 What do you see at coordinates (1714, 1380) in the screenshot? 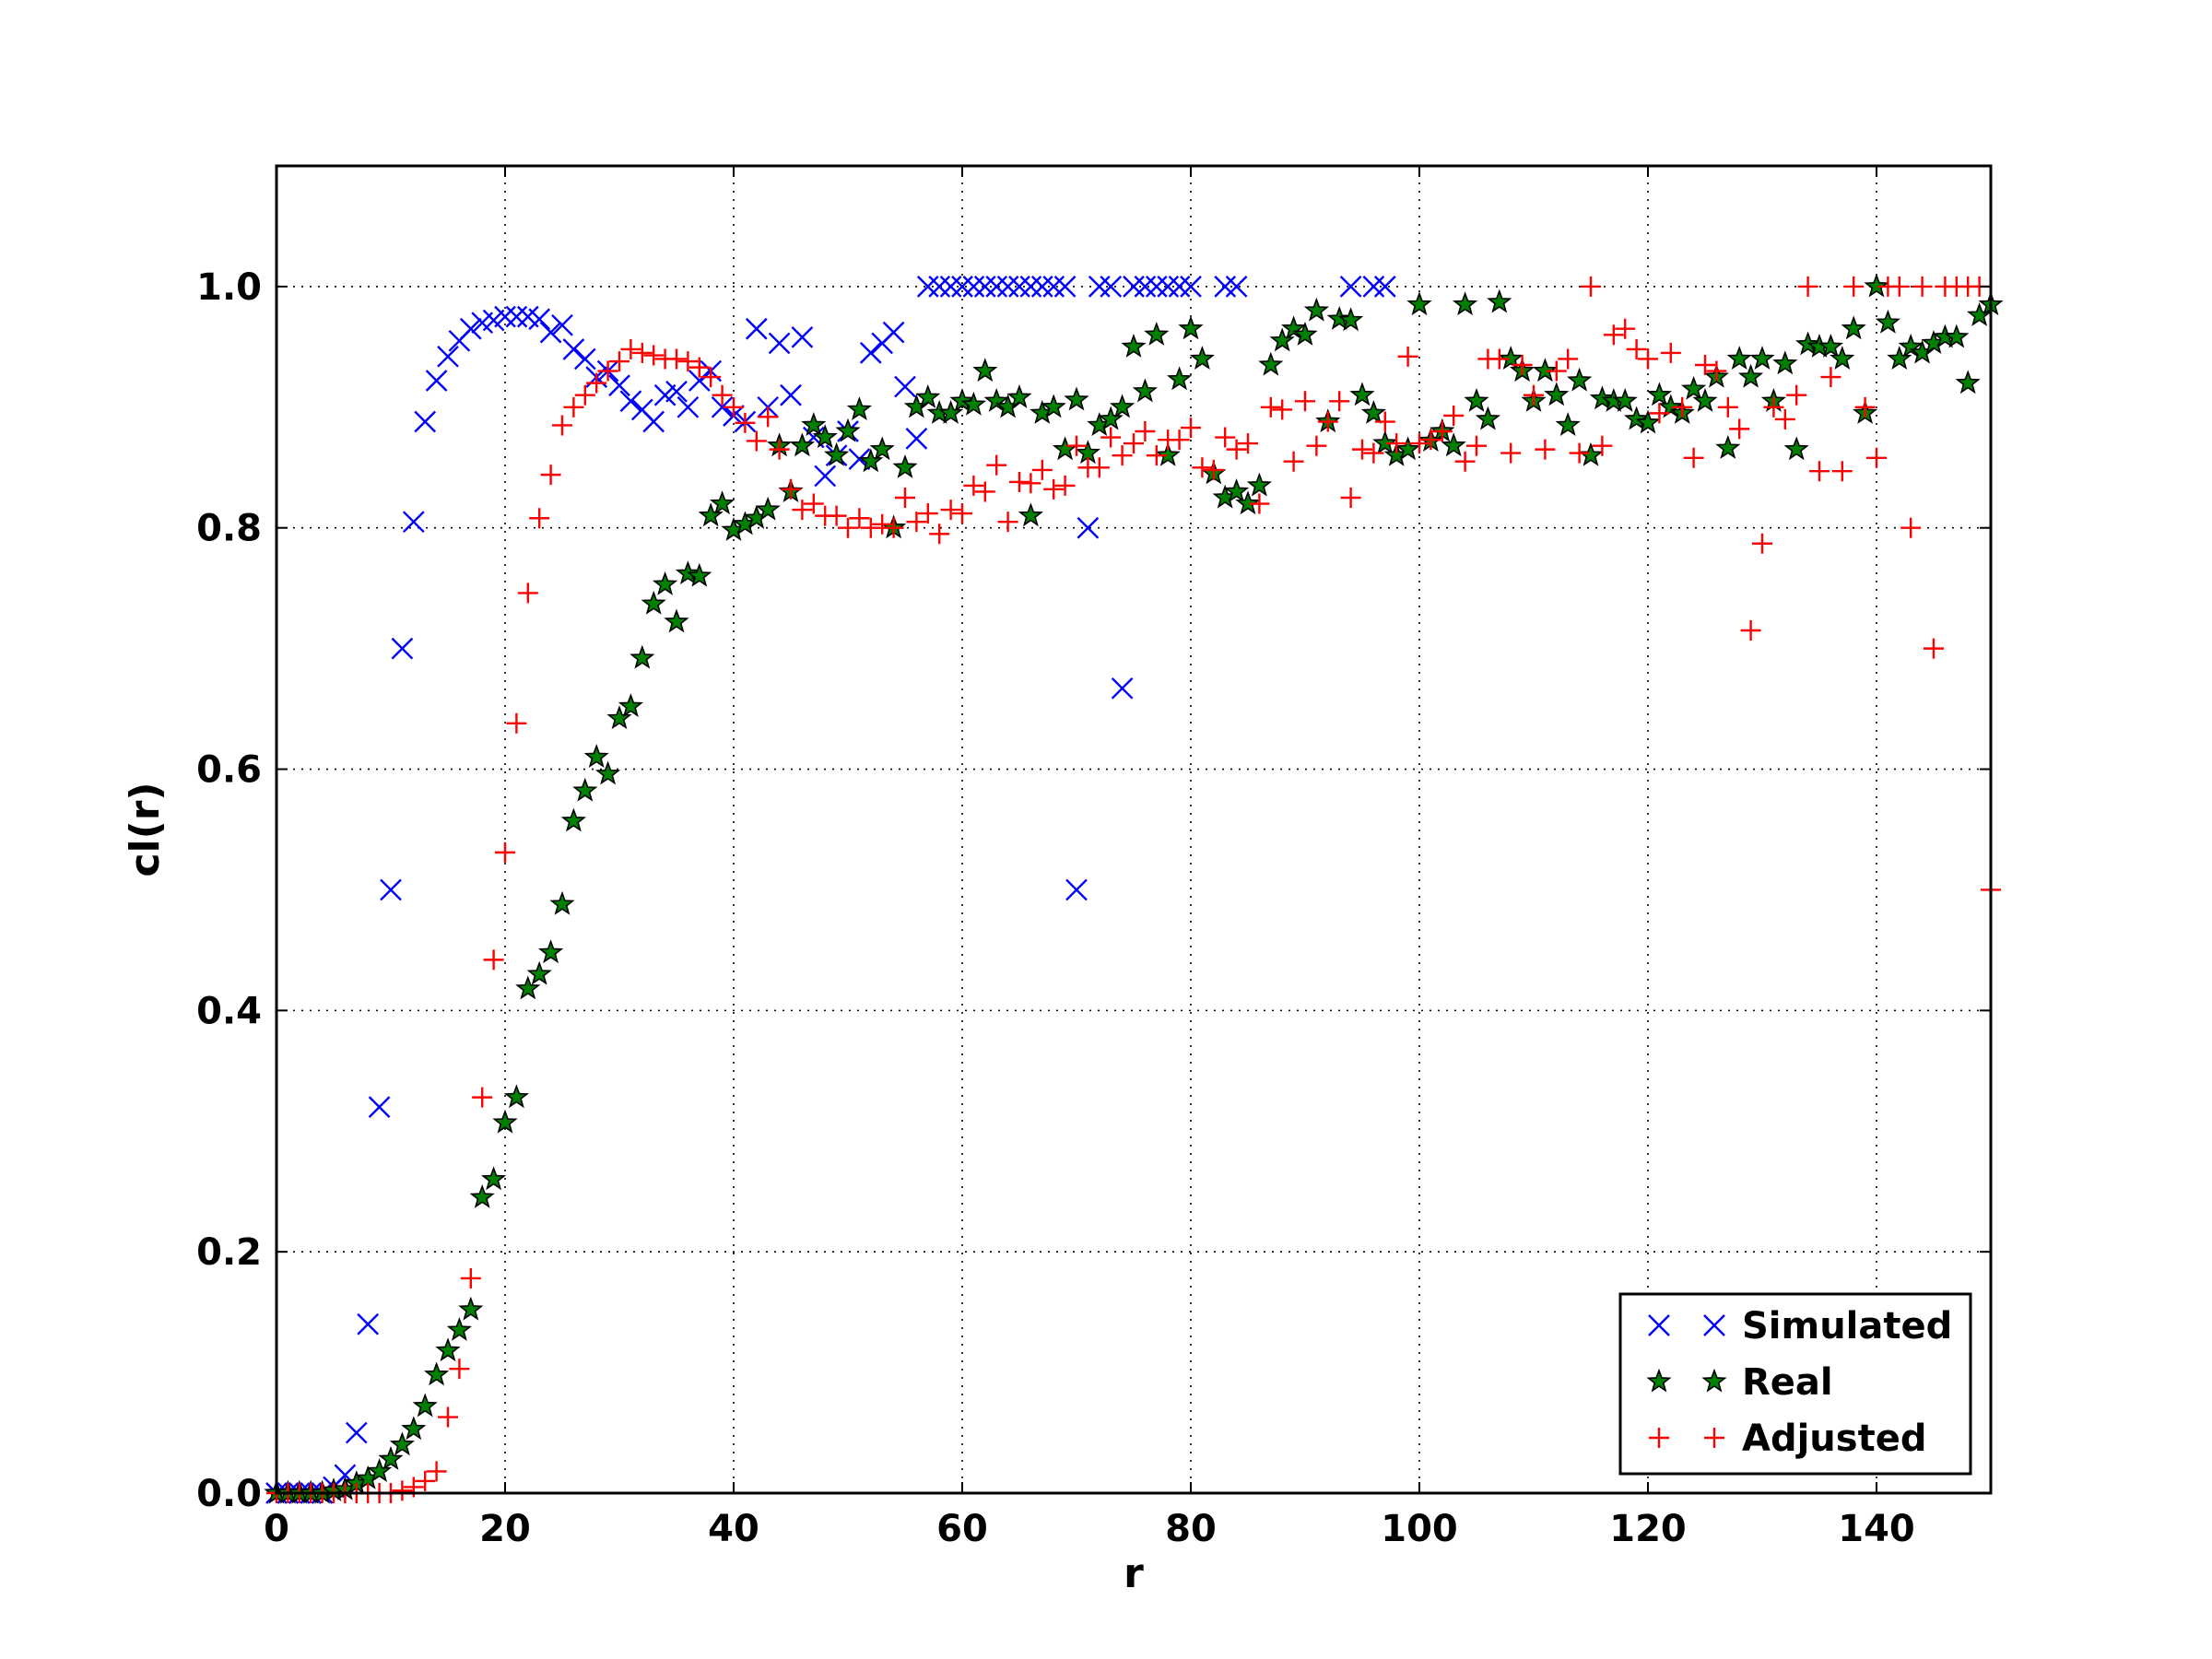
I see `legend-marker-real` at bounding box center [1714, 1380].